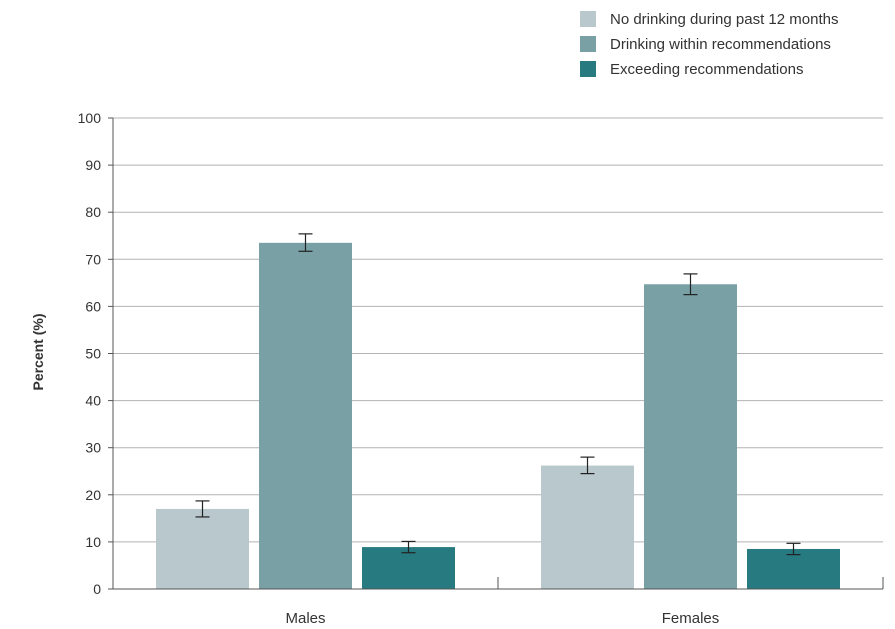 The image size is (895, 629). What do you see at coordinates (93, 259) in the screenshot?
I see `y-tick-label: 70` at bounding box center [93, 259].